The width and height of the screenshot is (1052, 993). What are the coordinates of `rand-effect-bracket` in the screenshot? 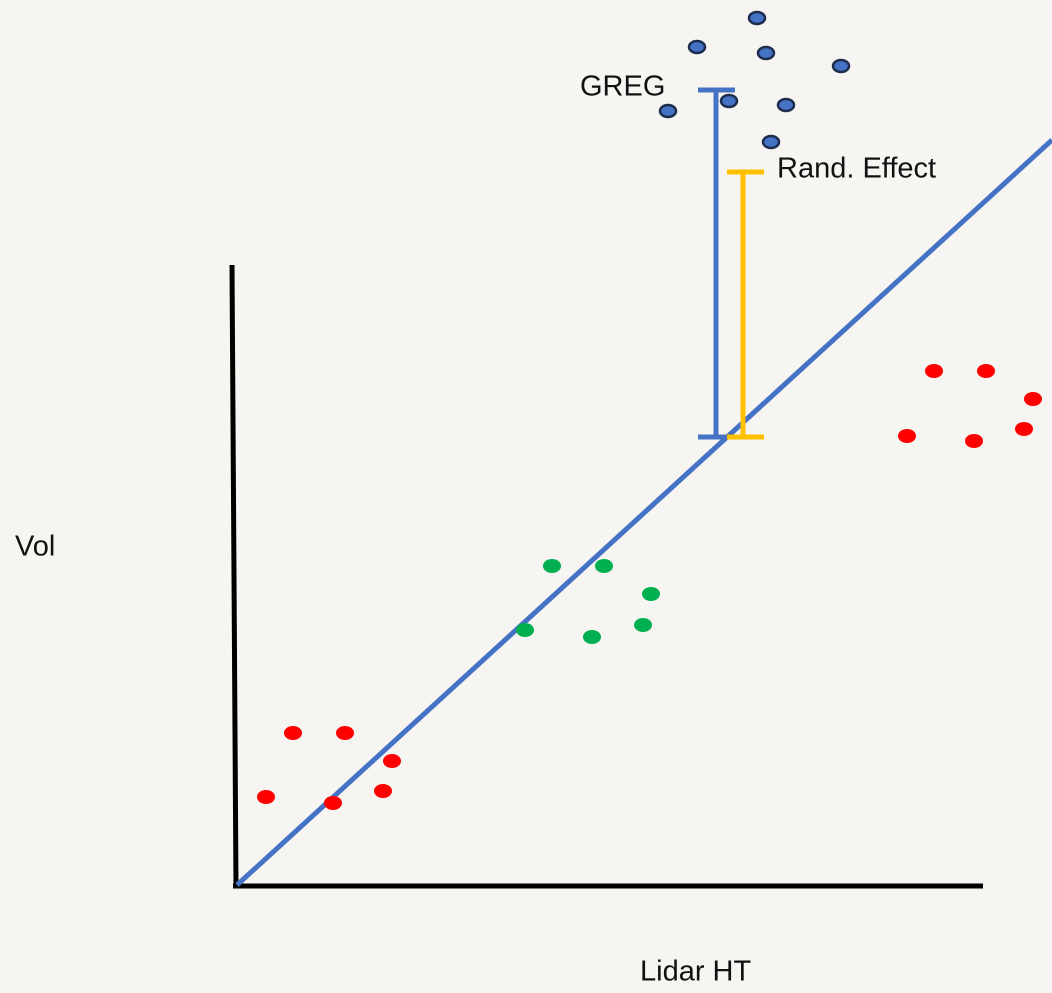 It's located at (745, 304).